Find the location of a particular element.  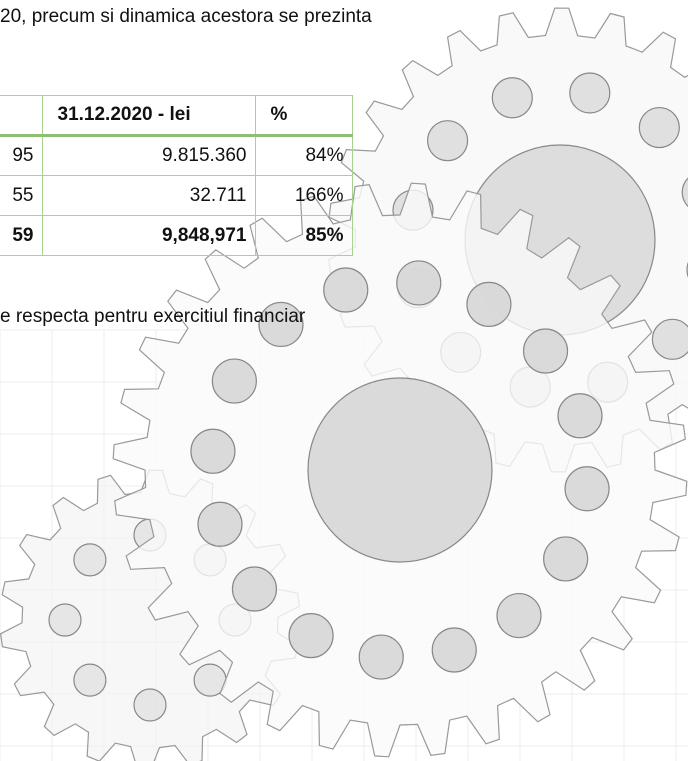

table-cell: 166% is located at coordinates (303, 195).